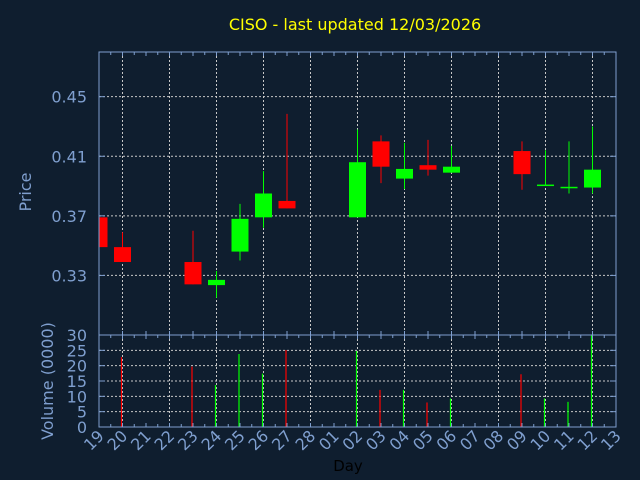  Describe the element at coordinates (82, 412) in the screenshot. I see `volume-tick-label: 5` at that location.